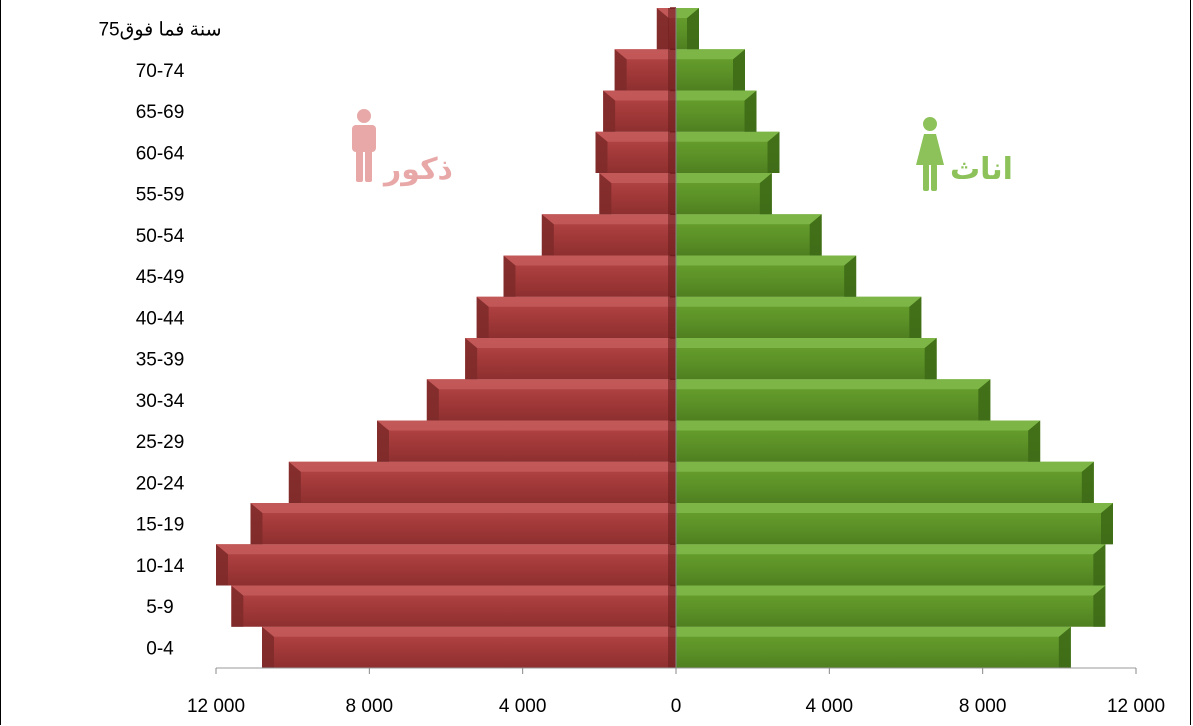 The height and width of the screenshot is (726, 1193). I want to click on female-figure-icon, so click(930, 154).